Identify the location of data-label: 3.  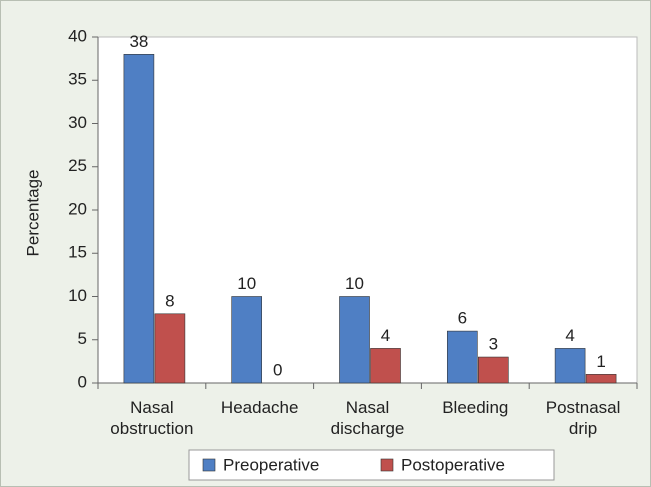
(493, 344).